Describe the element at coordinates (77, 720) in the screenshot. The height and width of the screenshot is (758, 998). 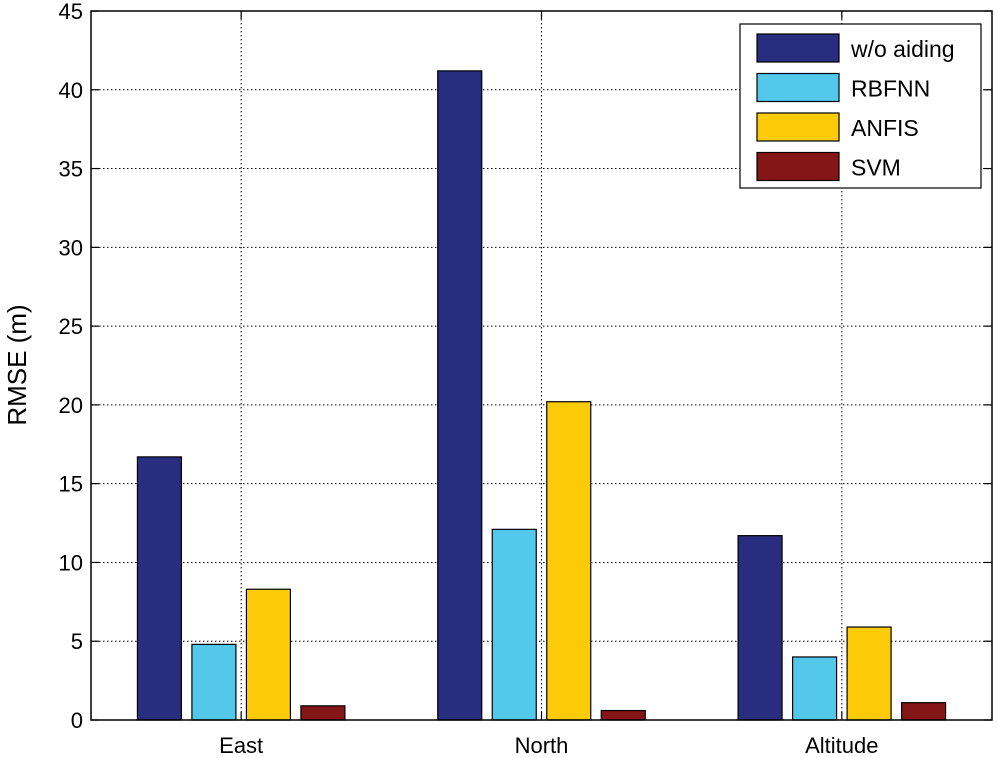
I see `y-tick-label: 0` at that location.